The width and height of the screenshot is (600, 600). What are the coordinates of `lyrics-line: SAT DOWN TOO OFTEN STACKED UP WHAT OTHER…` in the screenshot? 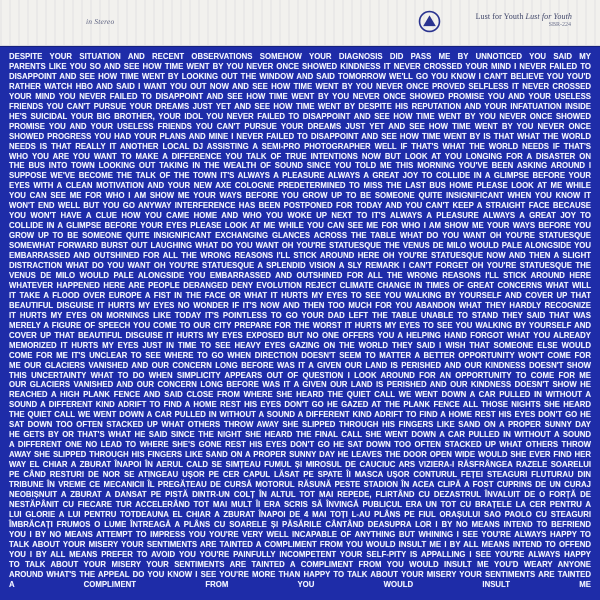 It's located at (300, 425).